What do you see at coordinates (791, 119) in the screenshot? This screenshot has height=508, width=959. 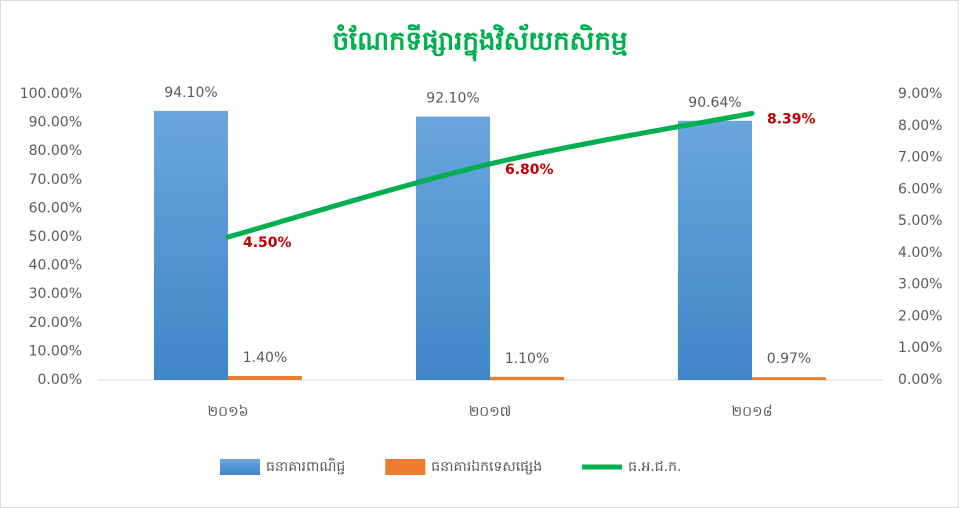 I see `line-value-label: 8.39%` at bounding box center [791, 119].